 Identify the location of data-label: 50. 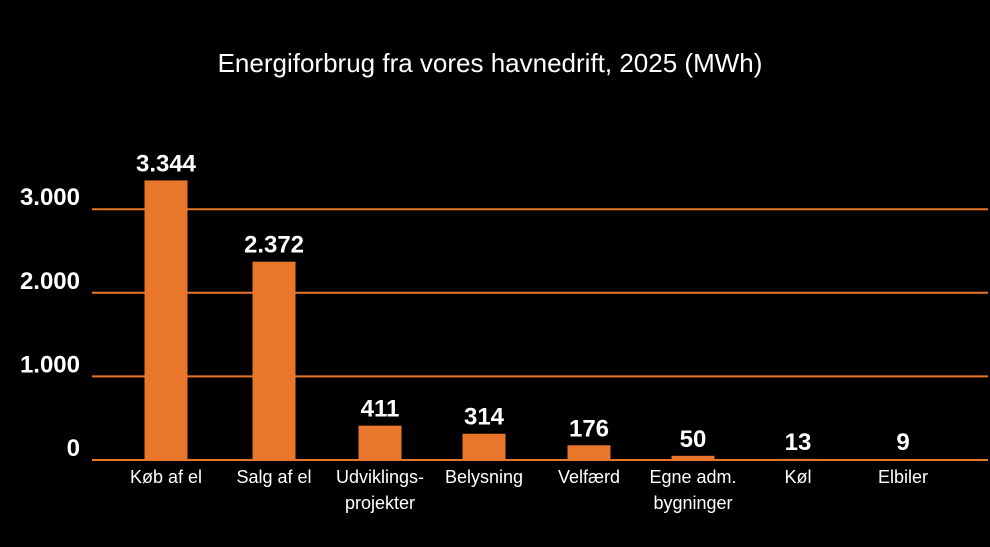
(693, 439).